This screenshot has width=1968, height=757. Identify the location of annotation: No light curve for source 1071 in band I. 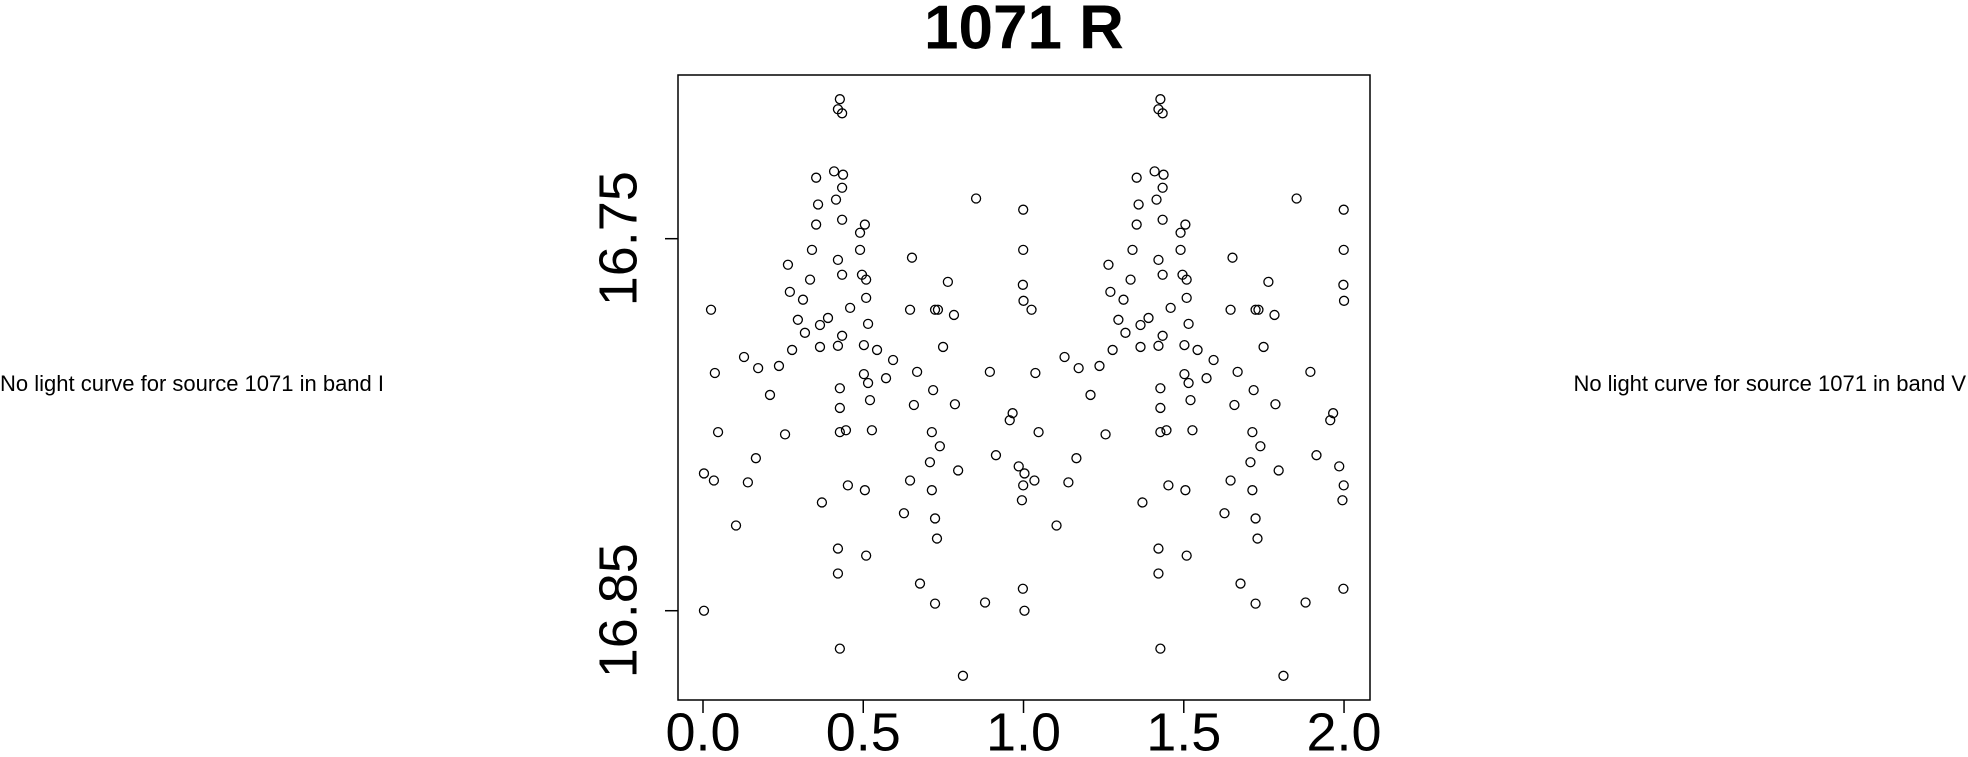
(192, 383).